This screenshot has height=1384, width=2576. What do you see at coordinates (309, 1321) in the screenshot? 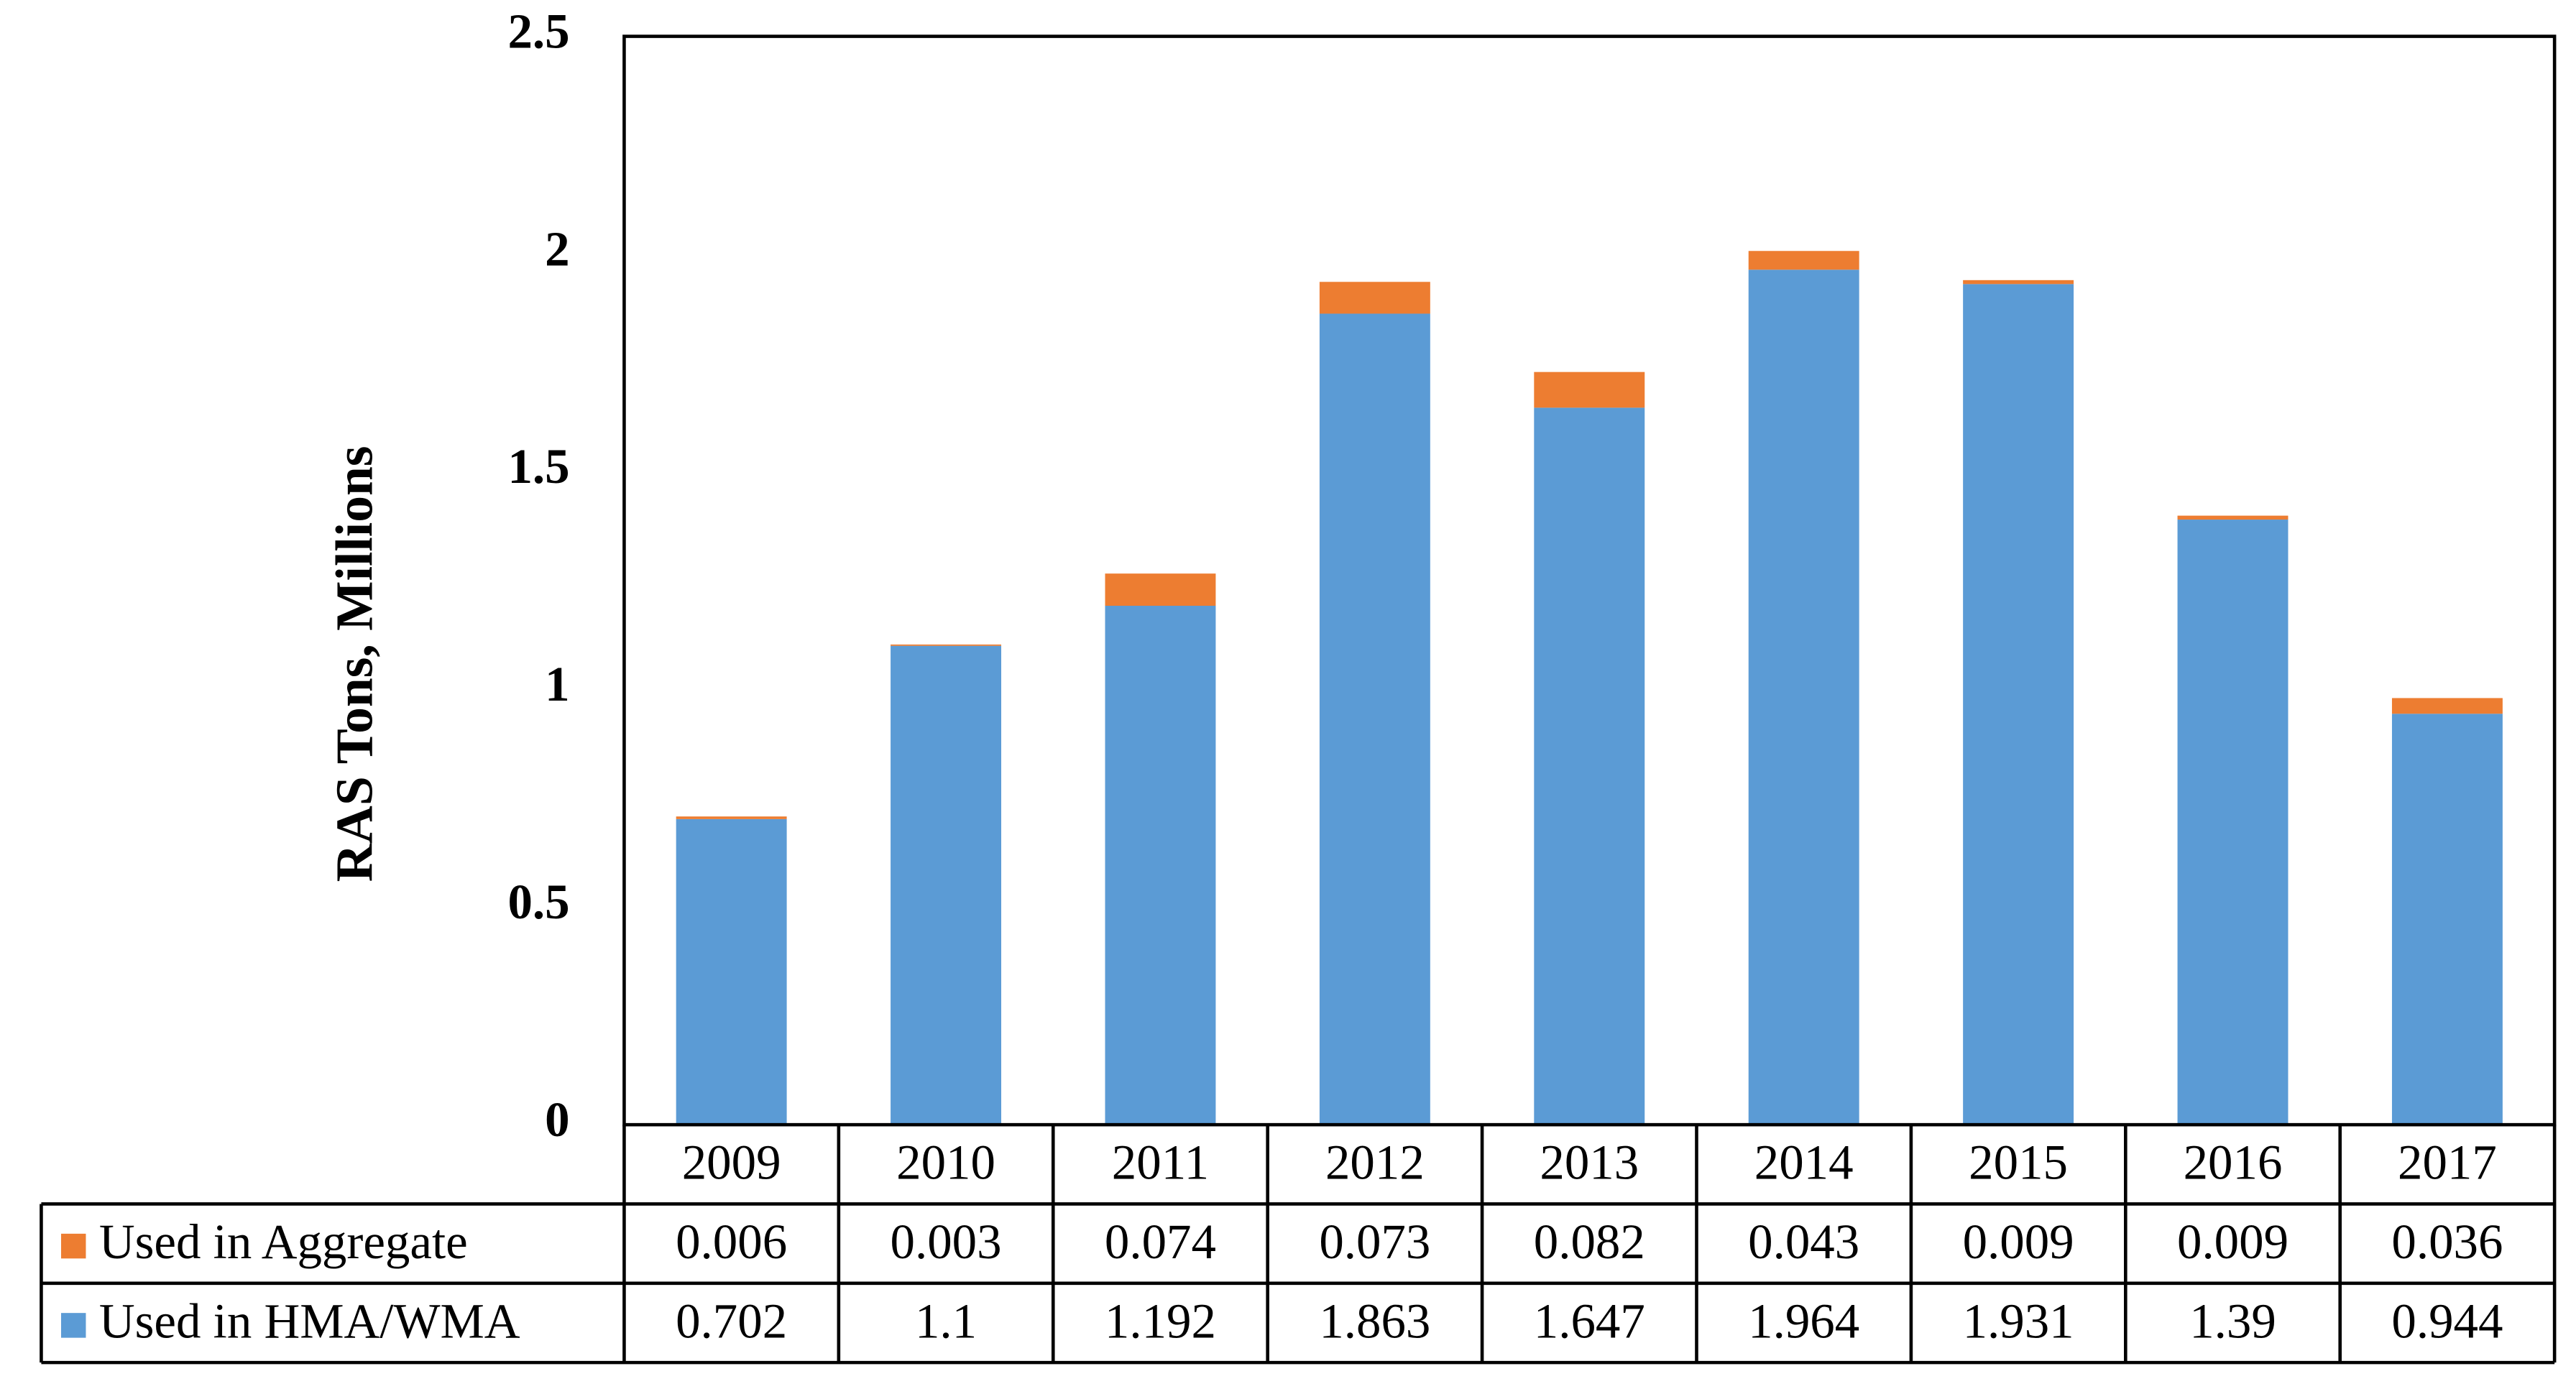
I see `legend-label: Used in HMA/WMA` at bounding box center [309, 1321].